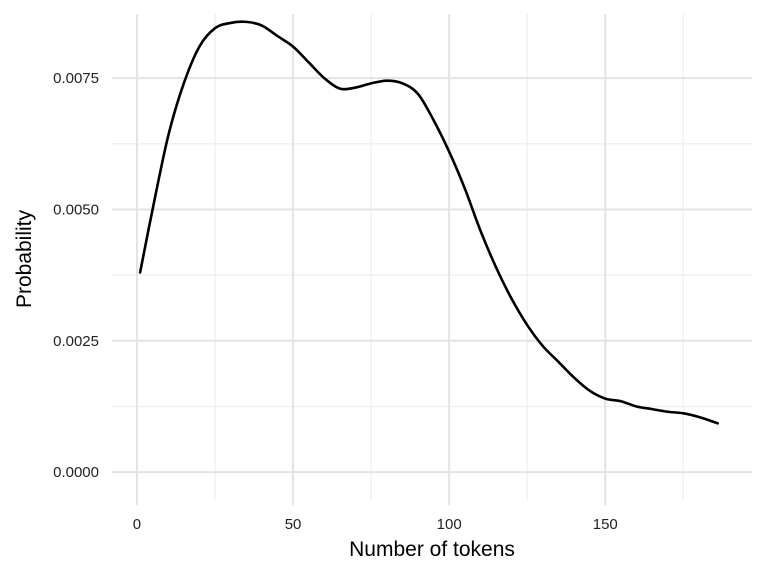  Describe the element at coordinates (605, 524) in the screenshot. I see `x-tick-label: 150` at that location.